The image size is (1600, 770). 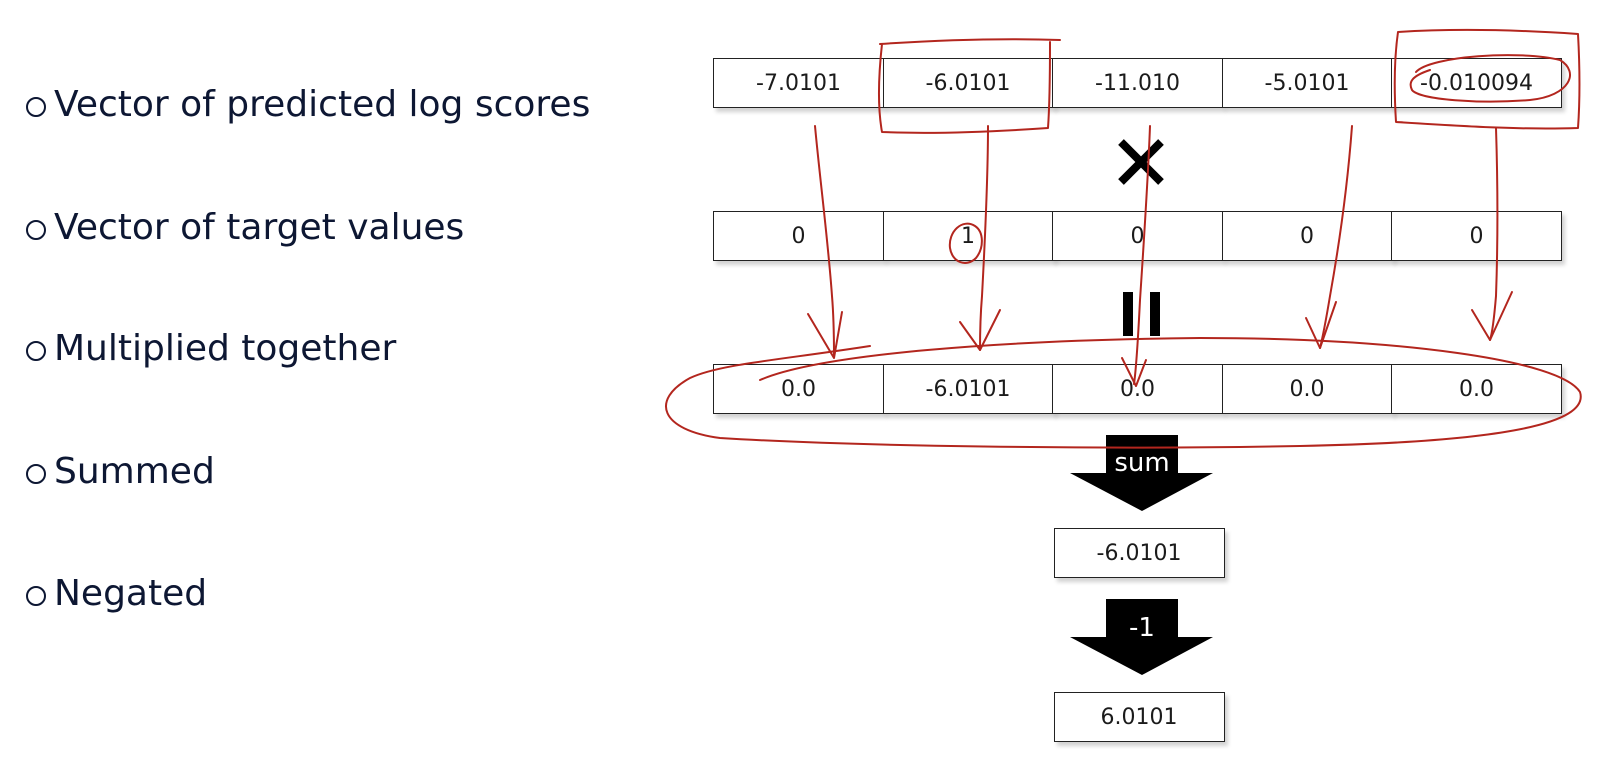 I want to click on bullet-summed: Summed, so click(x=120, y=471).